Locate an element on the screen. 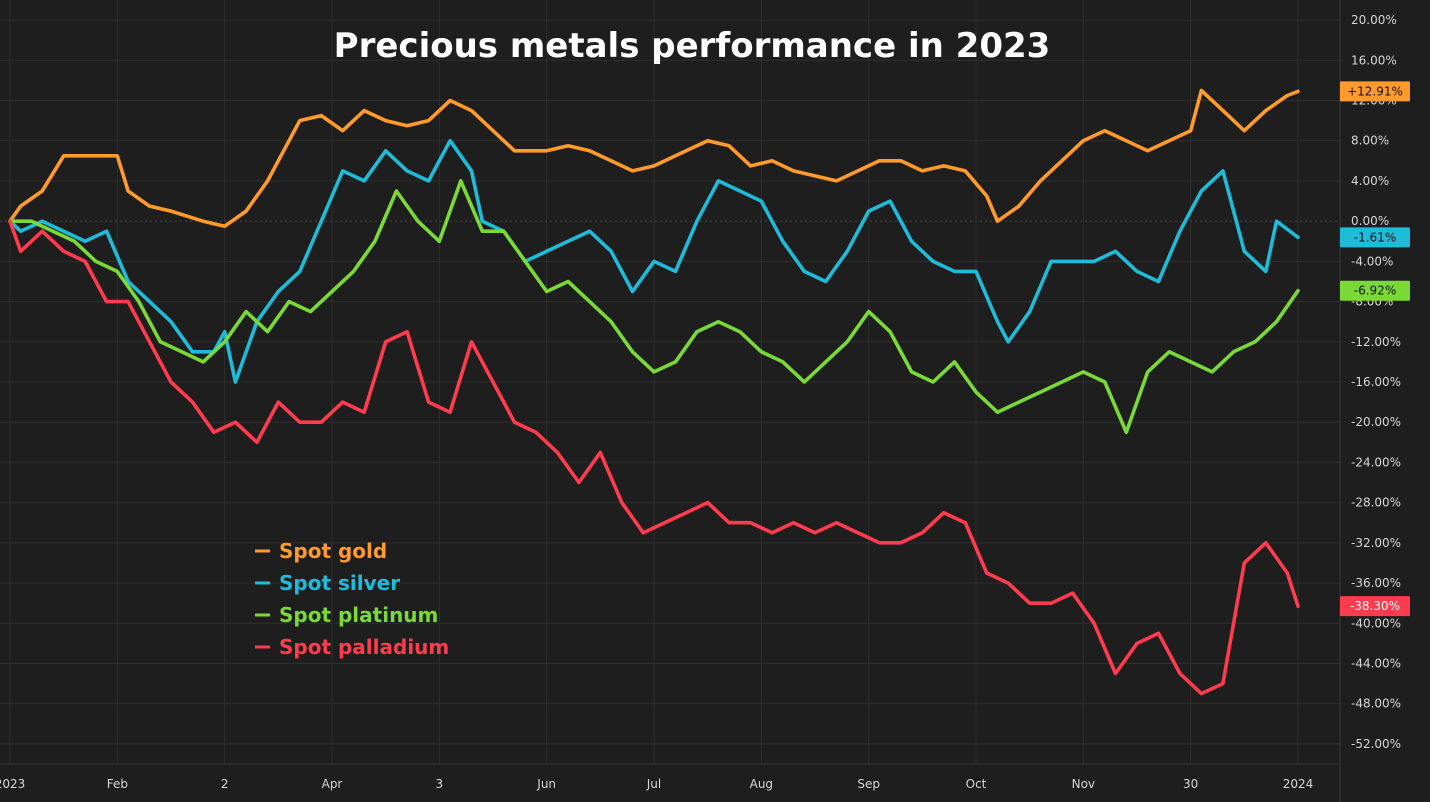 This screenshot has height=802, width=1430. end-badge-spot-palladium is located at coordinates (1375, 606).